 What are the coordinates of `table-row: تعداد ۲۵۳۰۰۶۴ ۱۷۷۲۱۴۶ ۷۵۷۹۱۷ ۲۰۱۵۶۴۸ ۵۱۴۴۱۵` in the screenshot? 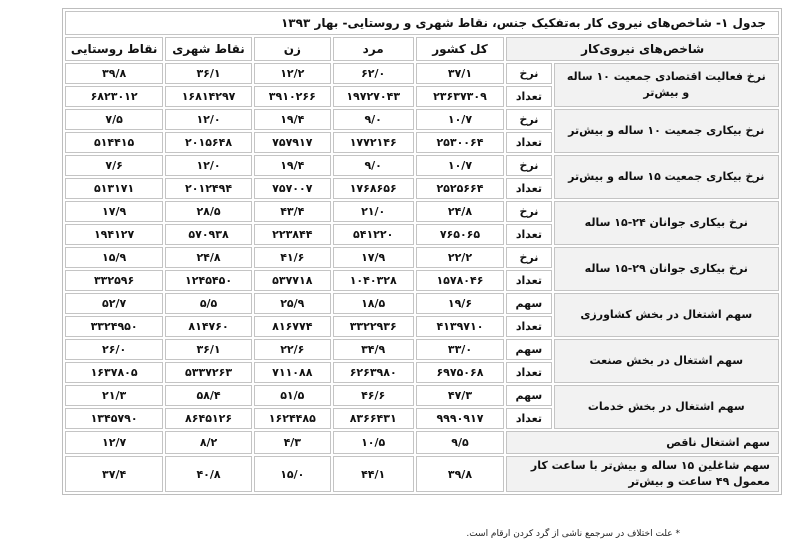 It's located at (422, 142).